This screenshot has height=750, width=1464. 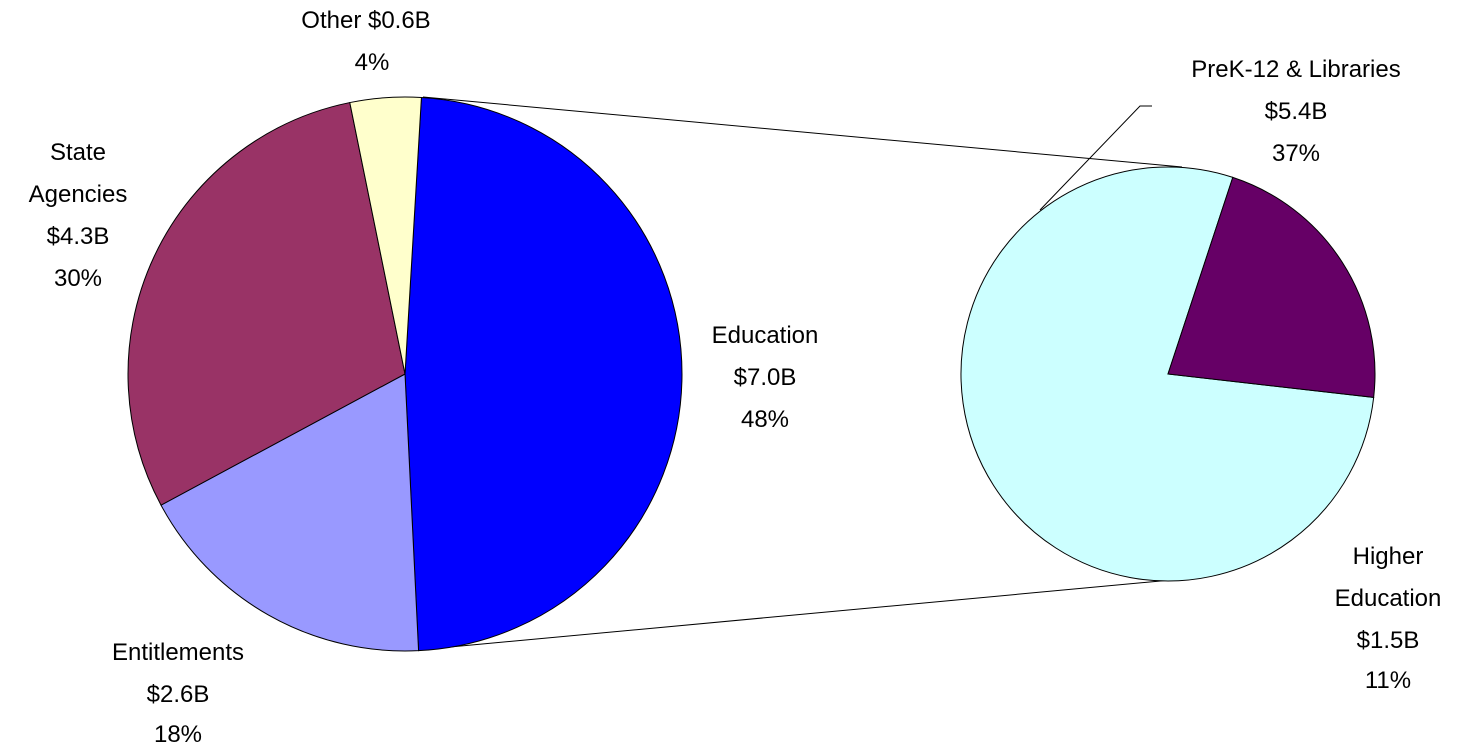 What do you see at coordinates (1296, 153) in the screenshot?
I see `label-prek12-line3: 37%` at bounding box center [1296, 153].